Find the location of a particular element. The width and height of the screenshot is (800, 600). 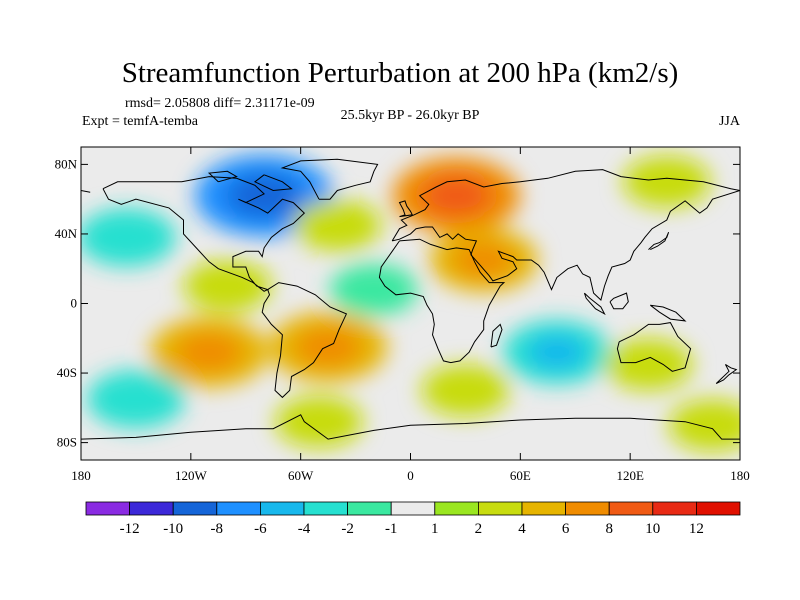

colorbar-label-1: -10 is located at coordinates (173, 529).